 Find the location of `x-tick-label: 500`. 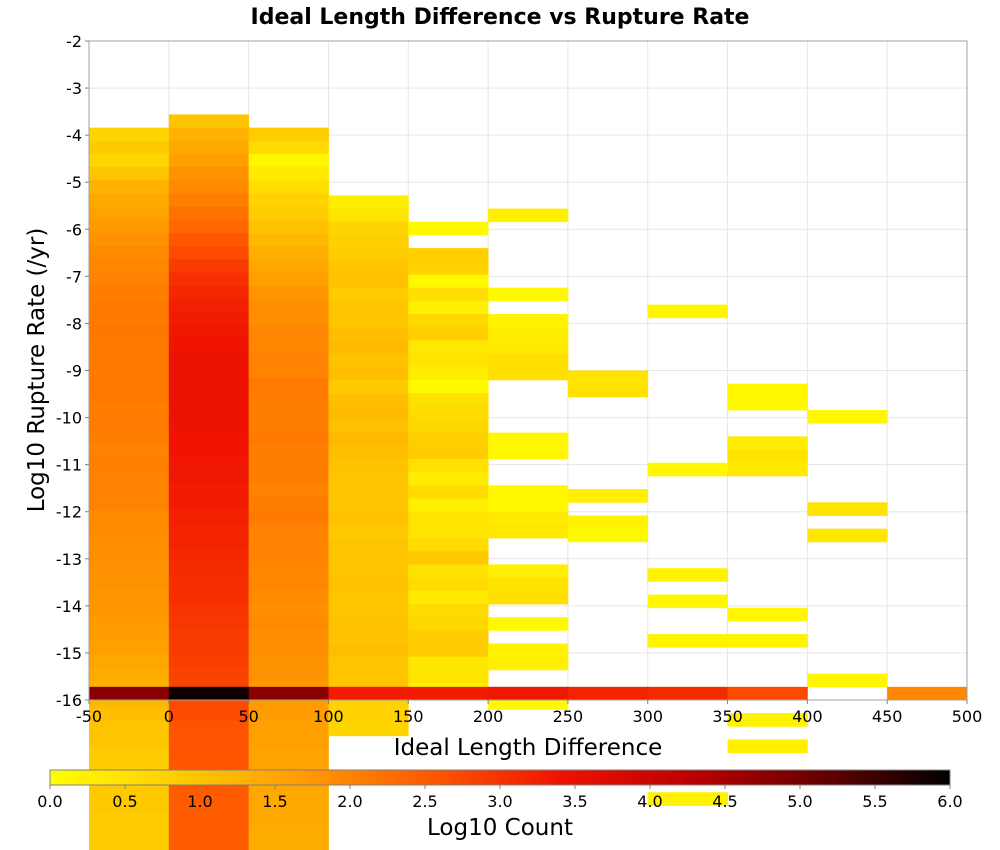

x-tick-label: 500 is located at coordinates (967, 716).